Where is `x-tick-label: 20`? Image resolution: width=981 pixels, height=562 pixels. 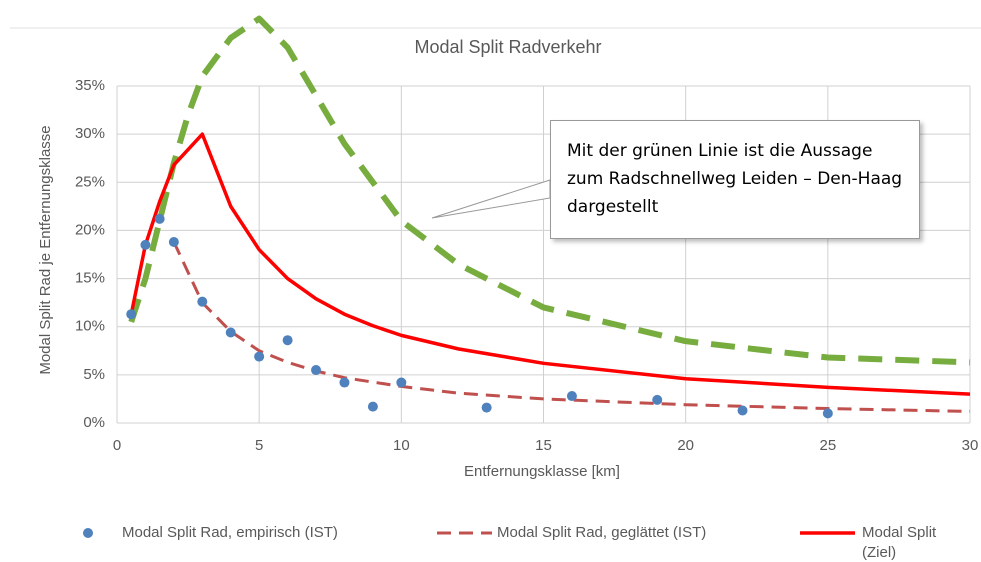
x-tick-label: 20 is located at coordinates (685, 445).